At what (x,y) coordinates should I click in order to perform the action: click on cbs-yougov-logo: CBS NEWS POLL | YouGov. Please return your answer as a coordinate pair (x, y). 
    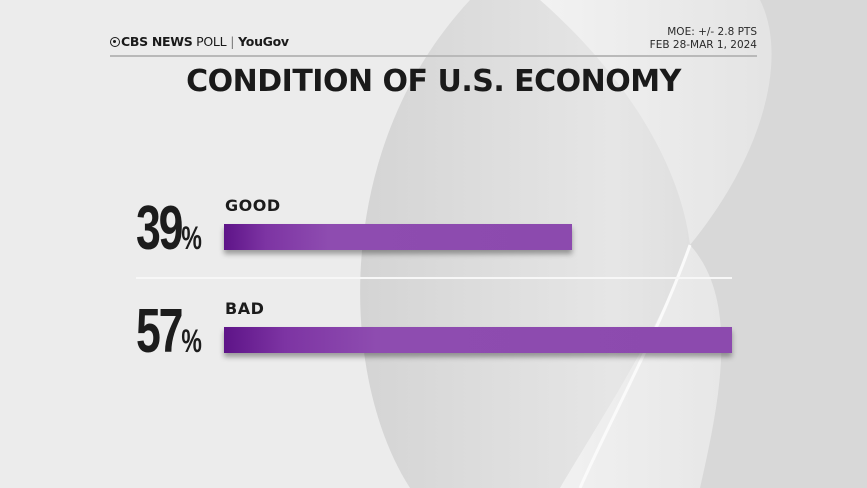
    Looking at the image, I should click on (199, 41).